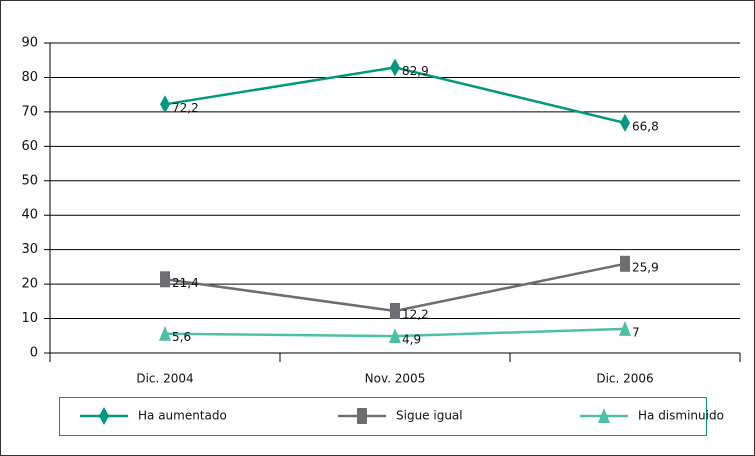 This screenshot has height=456, width=755. Describe the element at coordinates (29, 249) in the screenshot. I see `y-tick-label: 30` at that location.